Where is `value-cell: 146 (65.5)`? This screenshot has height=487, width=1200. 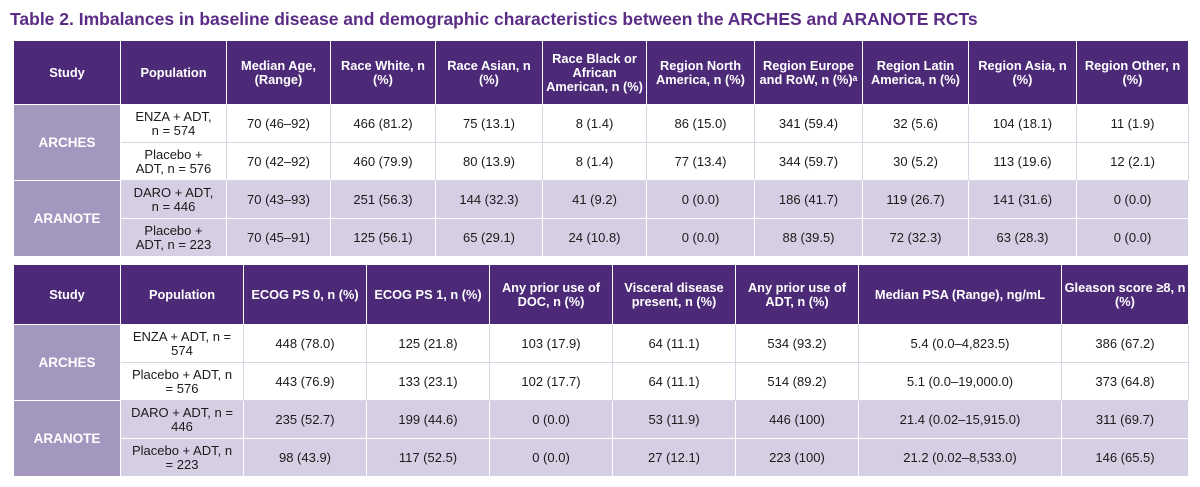
value-cell: 146 (65.5) is located at coordinates (1125, 457).